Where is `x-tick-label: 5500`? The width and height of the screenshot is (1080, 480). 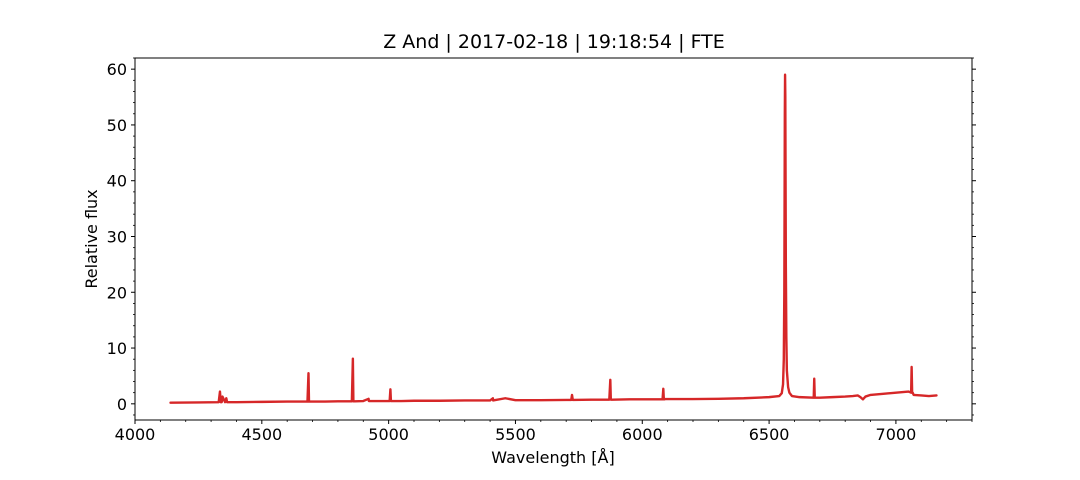 x-tick-label: 5500 is located at coordinates (515, 434).